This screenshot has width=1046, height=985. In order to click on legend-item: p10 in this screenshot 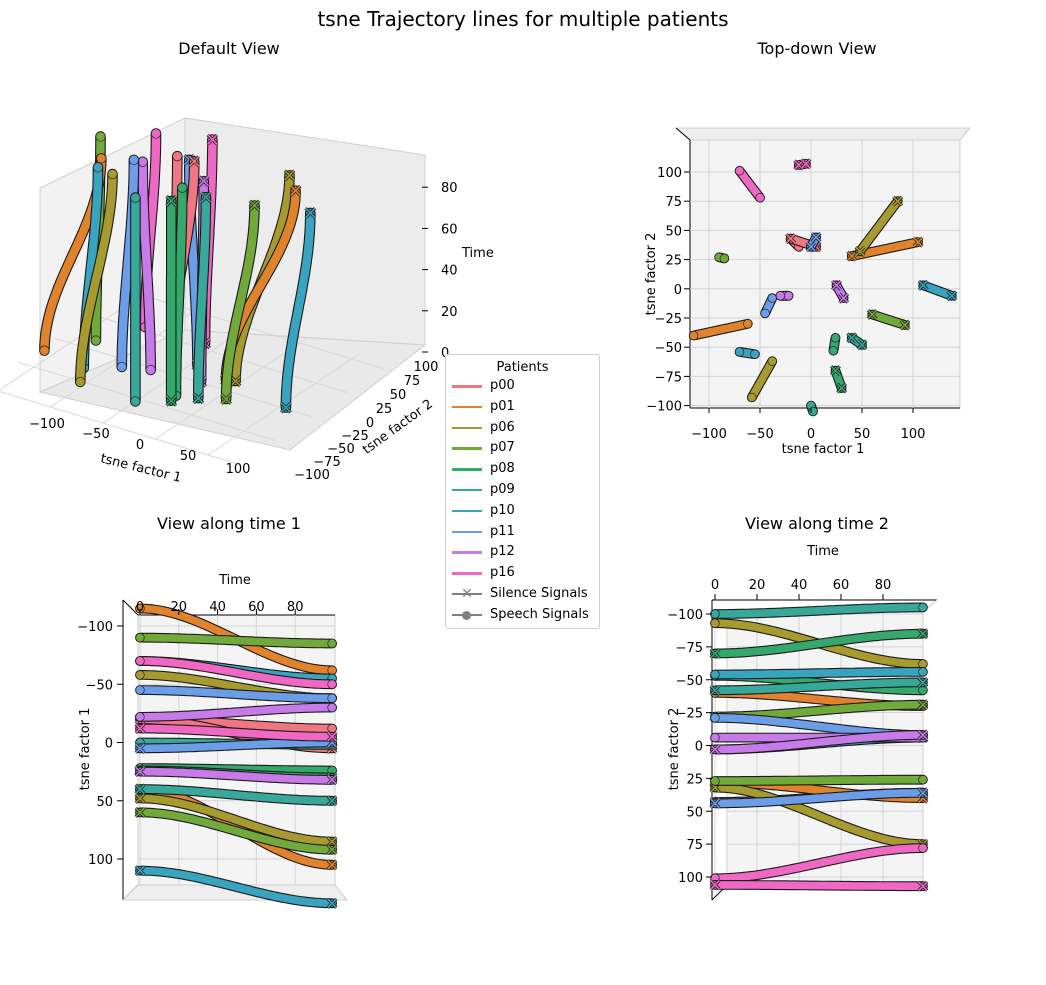, I will do `click(522, 511)`.